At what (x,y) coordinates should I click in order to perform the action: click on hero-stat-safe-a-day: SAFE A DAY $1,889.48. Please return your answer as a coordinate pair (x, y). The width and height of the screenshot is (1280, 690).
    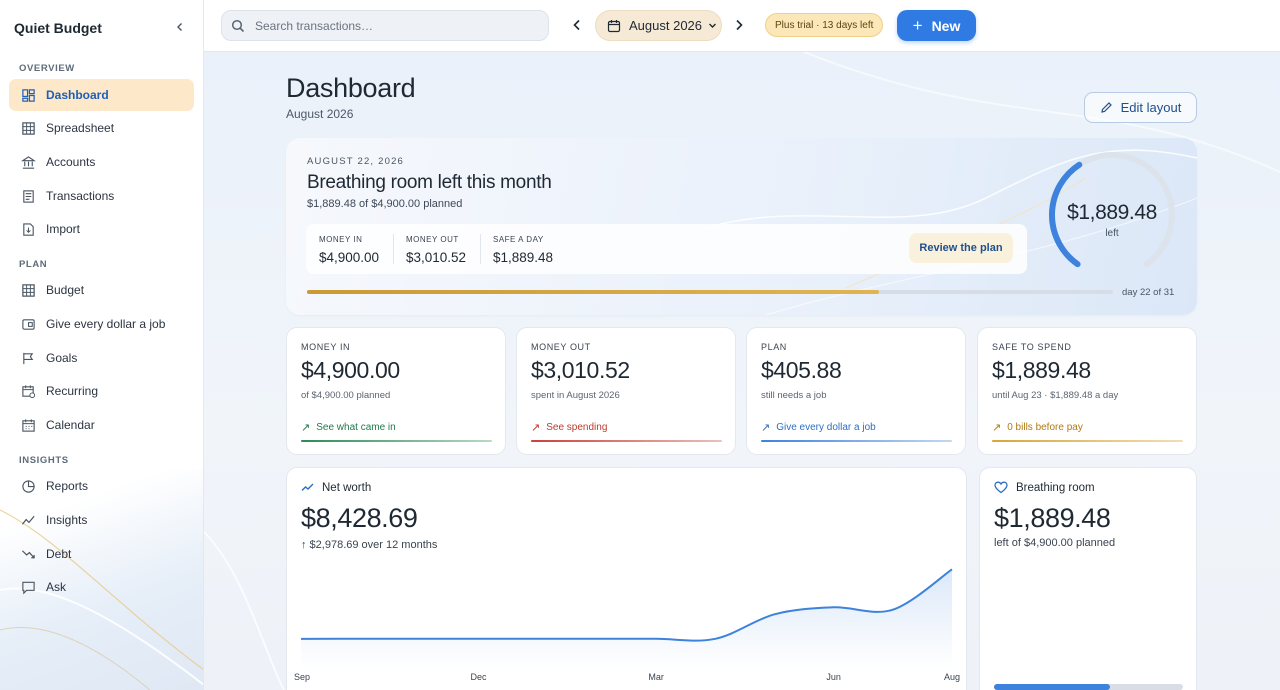
    Looking at the image, I should click on (523, 250).